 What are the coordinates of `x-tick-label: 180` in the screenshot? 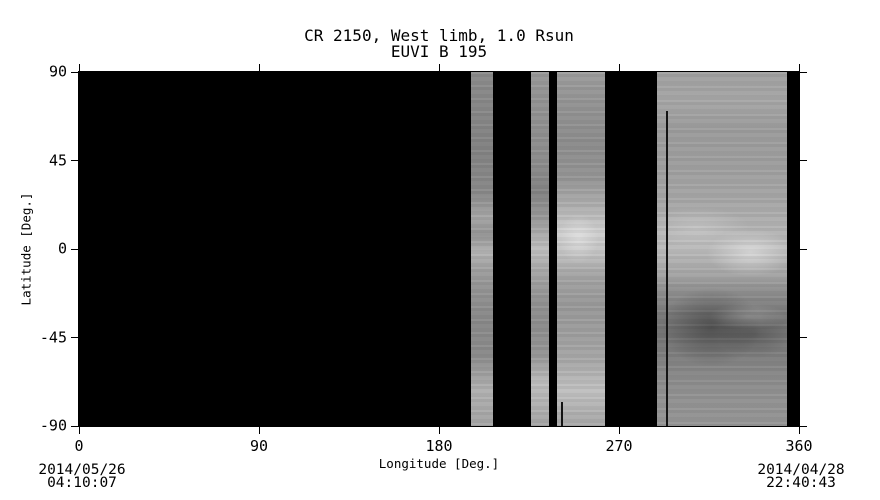 It's located at (439, 446).